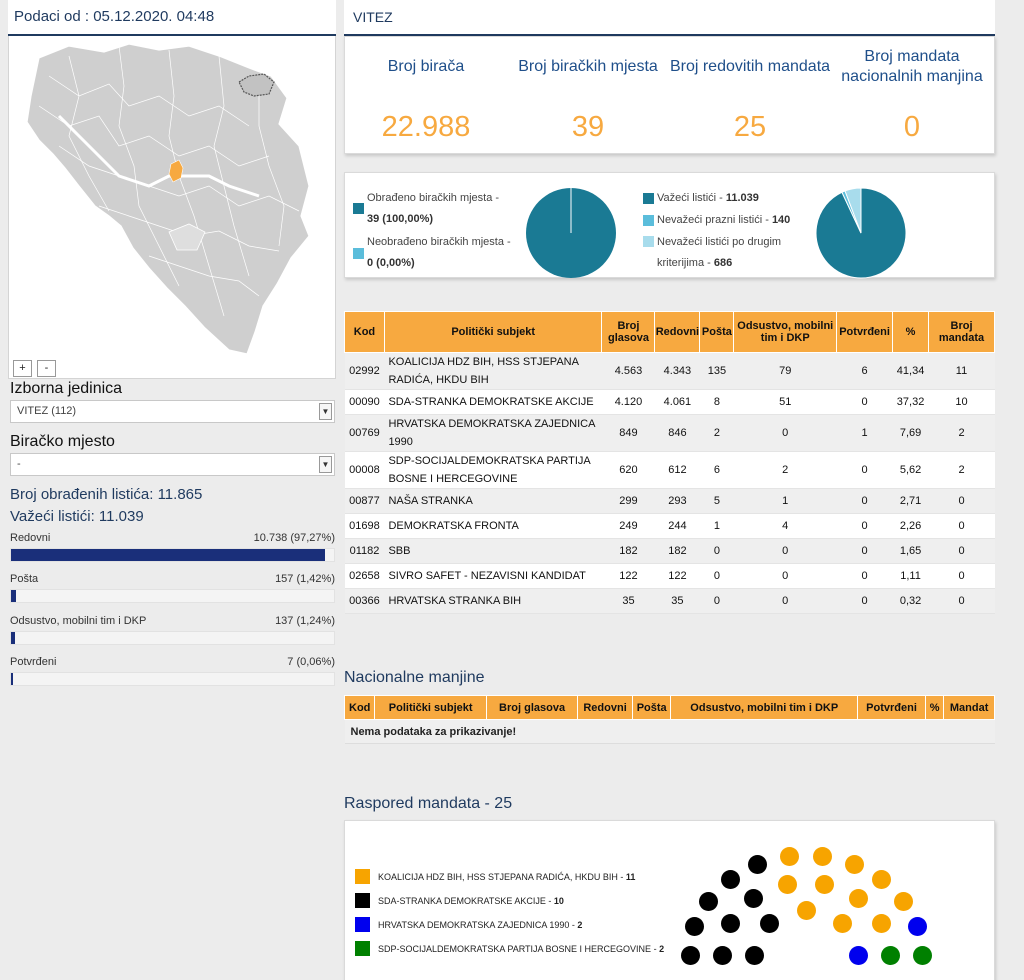 This screenshot has width=1024, height=980. What do you see at coordinates (969, 707) in the screenshot?
I see `column-header: Mandat` at bounding box center [969, 707].